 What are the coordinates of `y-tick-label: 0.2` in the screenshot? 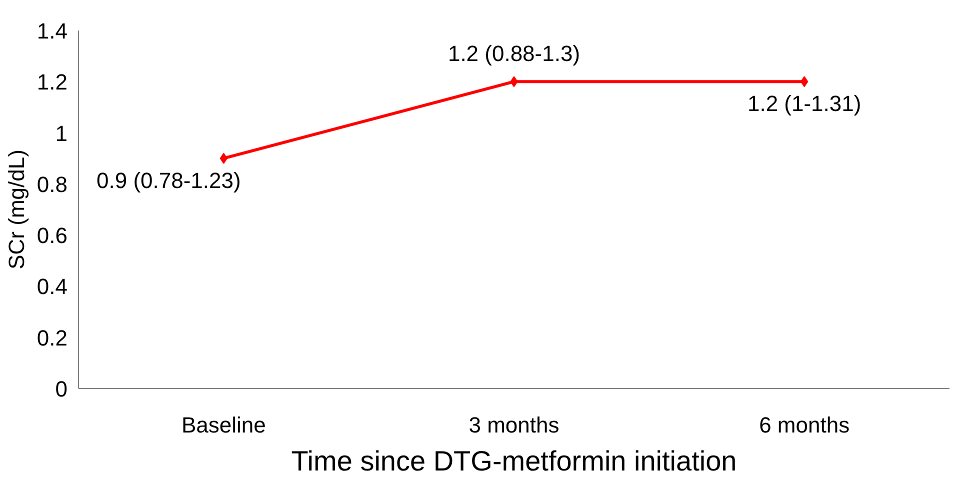 It's located at (52, 337).